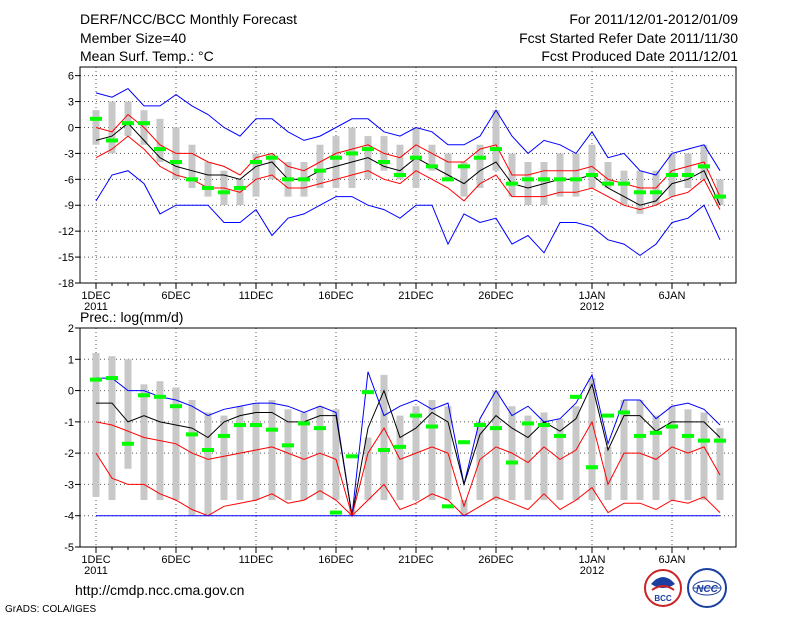 The width and height of the screenshot is (800, 618). Describe the element at coordinates (653, 19) in the screenshot. I see `forecast-period: For 2011/12/01-2012/01/09` at that location.